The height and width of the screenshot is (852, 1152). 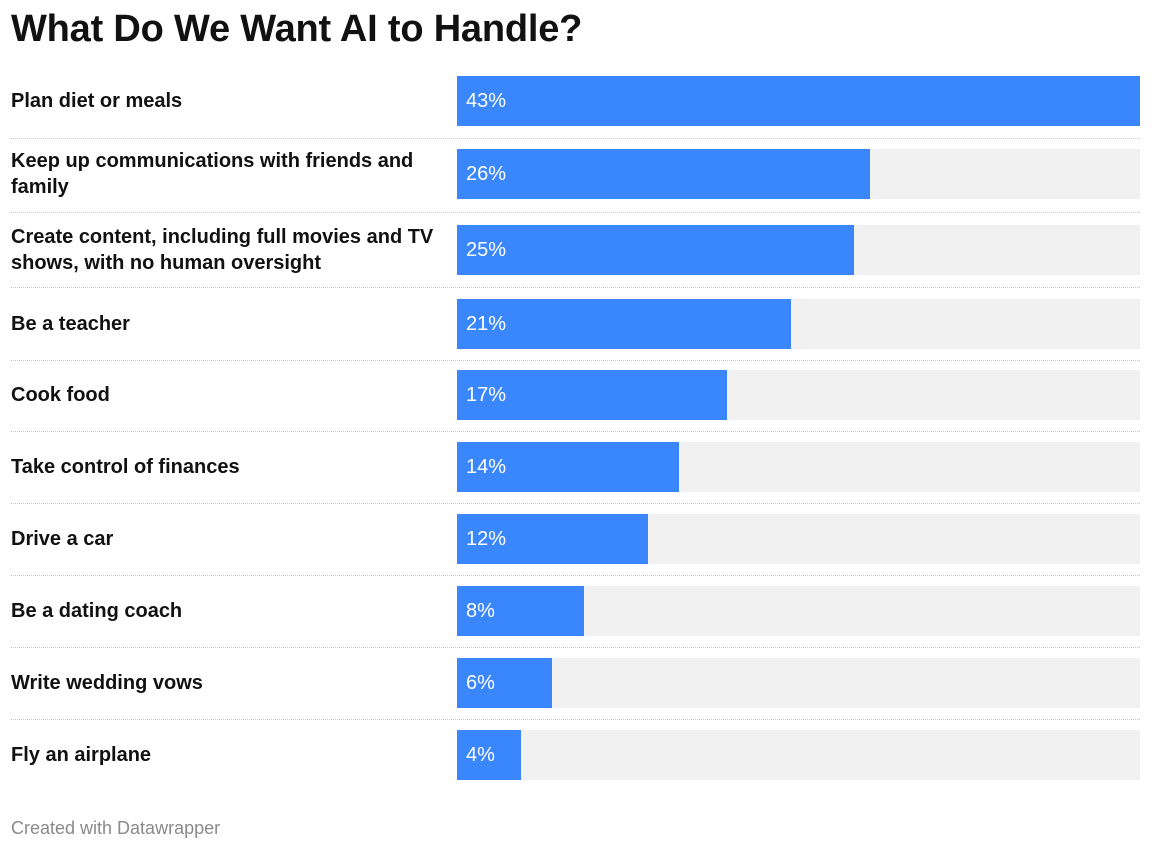 What do you see at coordinates (60, 395) in the screenshot?
I see `category-label: Cook food` at bounding box center [60, 395].